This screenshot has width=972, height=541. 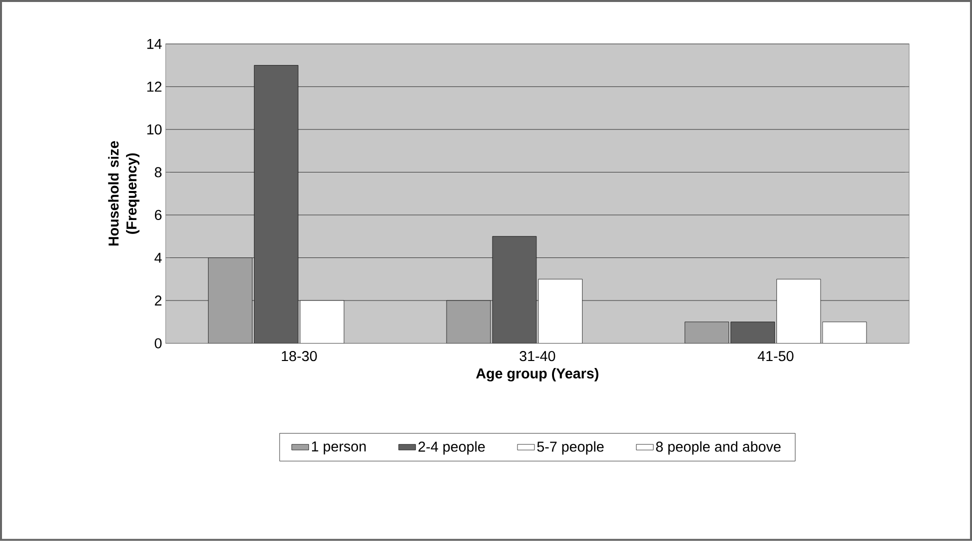 I want to click on y-tick-label: 10, so click(x=154, y=129).